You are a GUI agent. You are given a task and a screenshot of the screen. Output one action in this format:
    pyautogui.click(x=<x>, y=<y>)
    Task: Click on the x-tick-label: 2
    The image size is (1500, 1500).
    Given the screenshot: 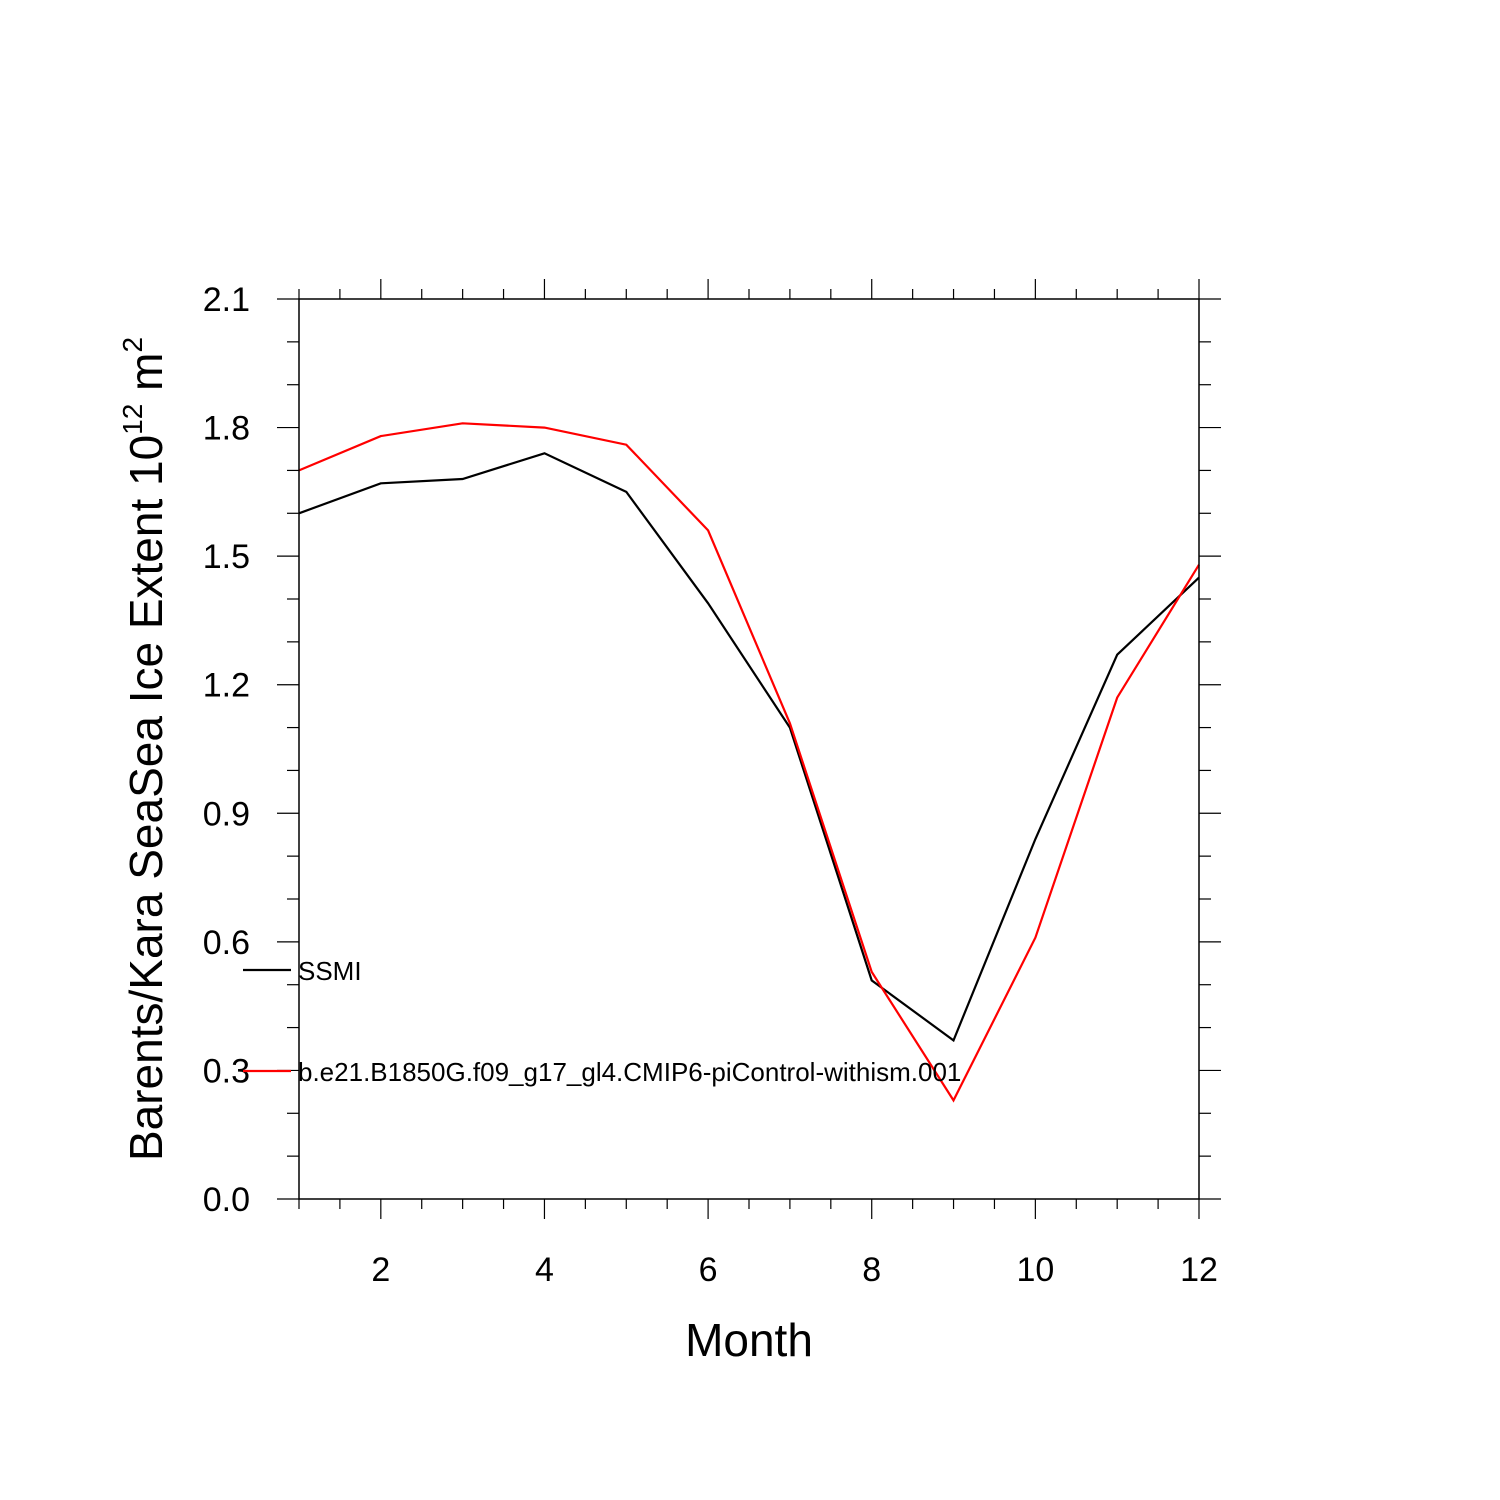 What is the action you would take?
    pyautogui.click(x=380, y=1270)
    